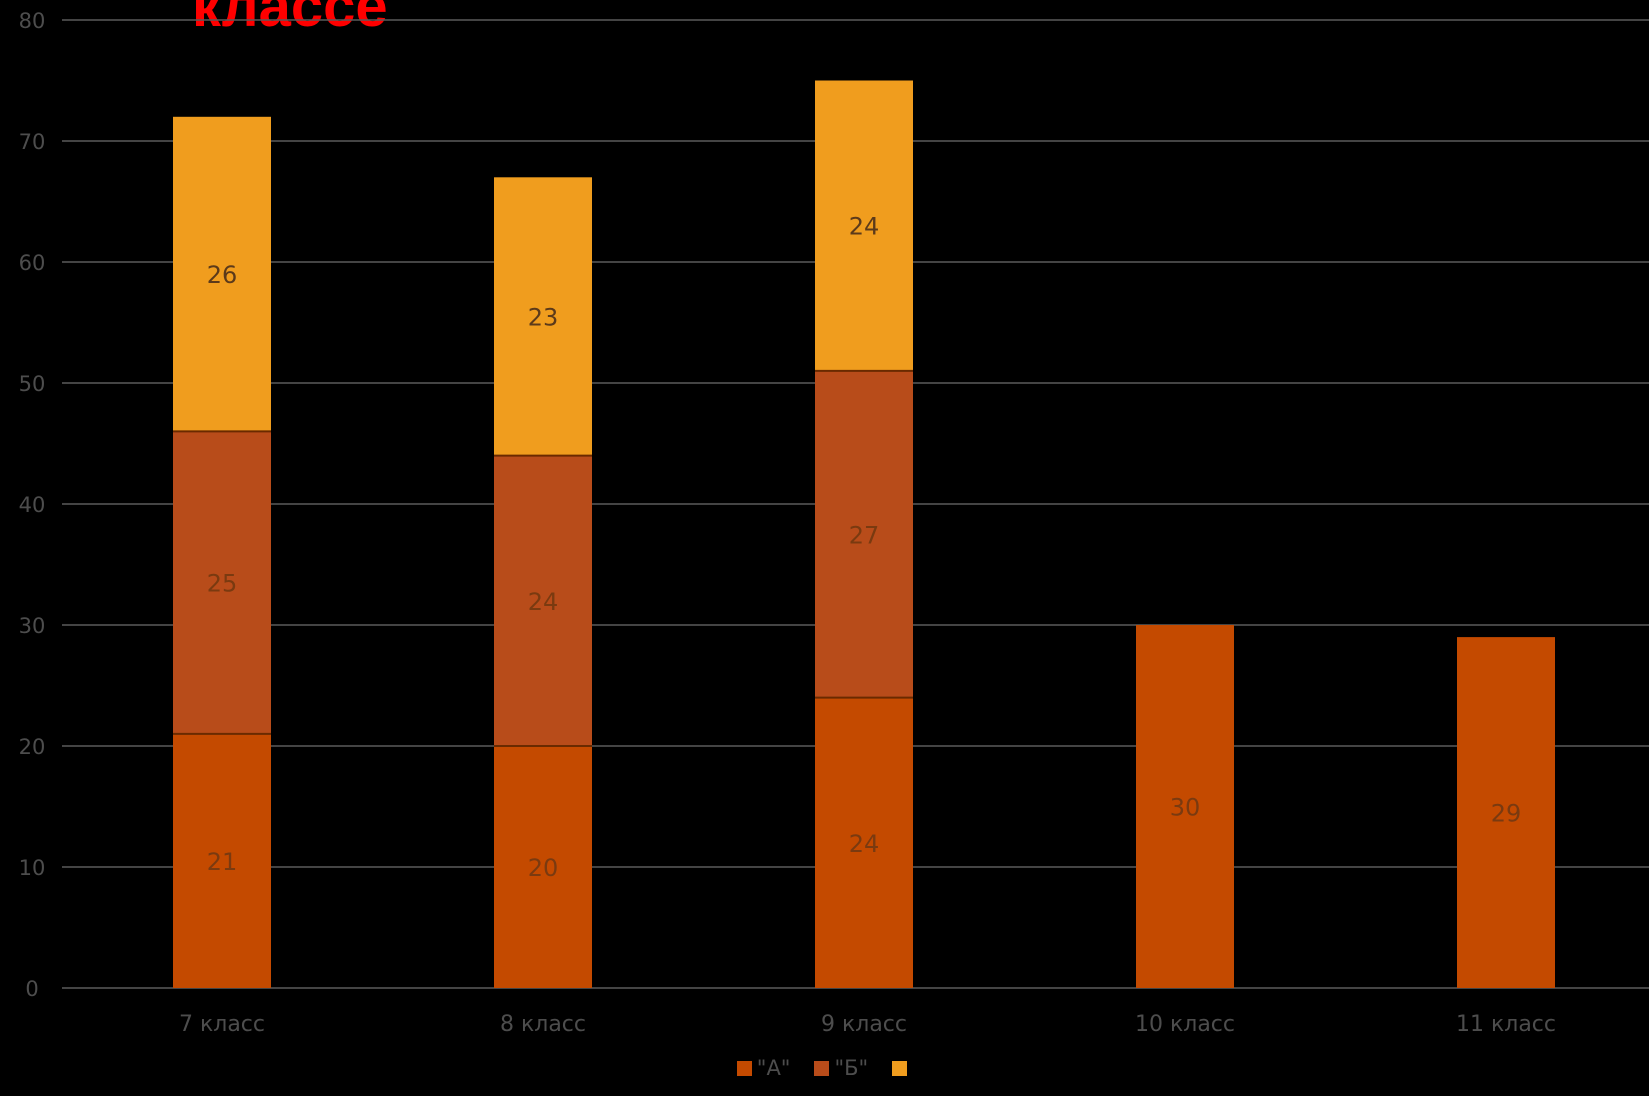 This screenshot has height=1096, width=1649. What do you see at coordinates (290, 19) in the screenshot?
I see `chart-title: классе` at bounding box center [290, 19].